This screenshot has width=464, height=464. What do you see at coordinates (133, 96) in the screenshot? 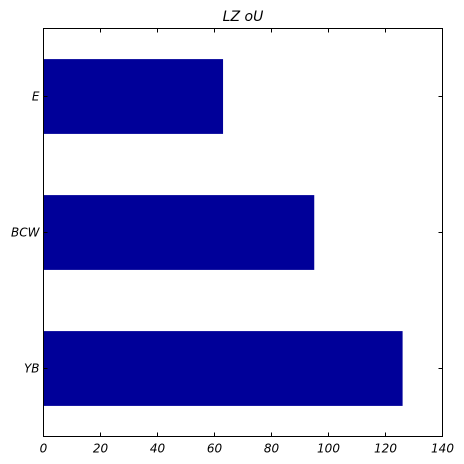
I see `bar-e` at bounding box center [133, 96].